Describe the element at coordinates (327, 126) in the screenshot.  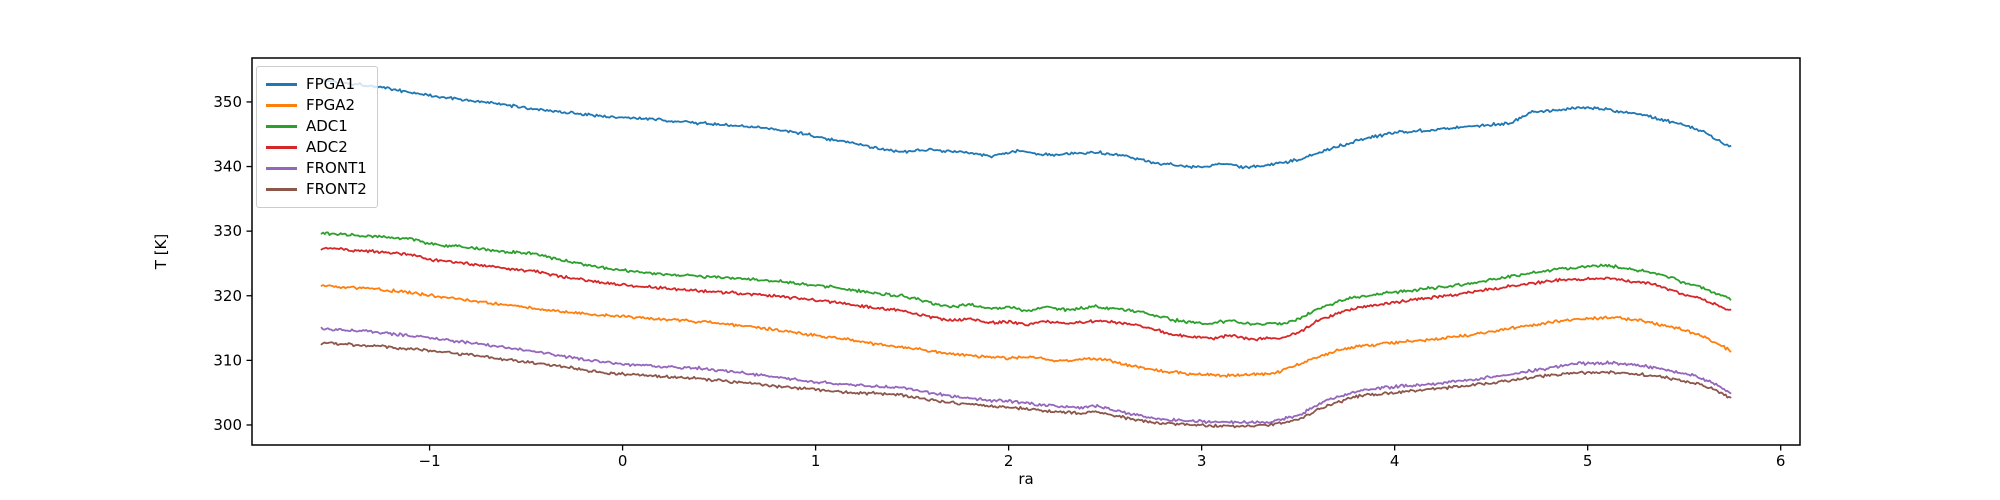
I see `legend-label: ADC1` at that location.